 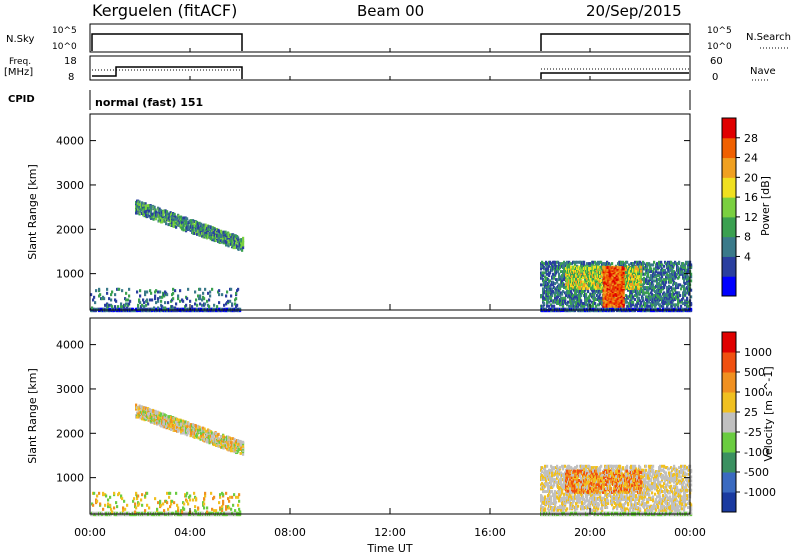 I want to click on beam-title: Beam 00, so click(x=390, y=11).